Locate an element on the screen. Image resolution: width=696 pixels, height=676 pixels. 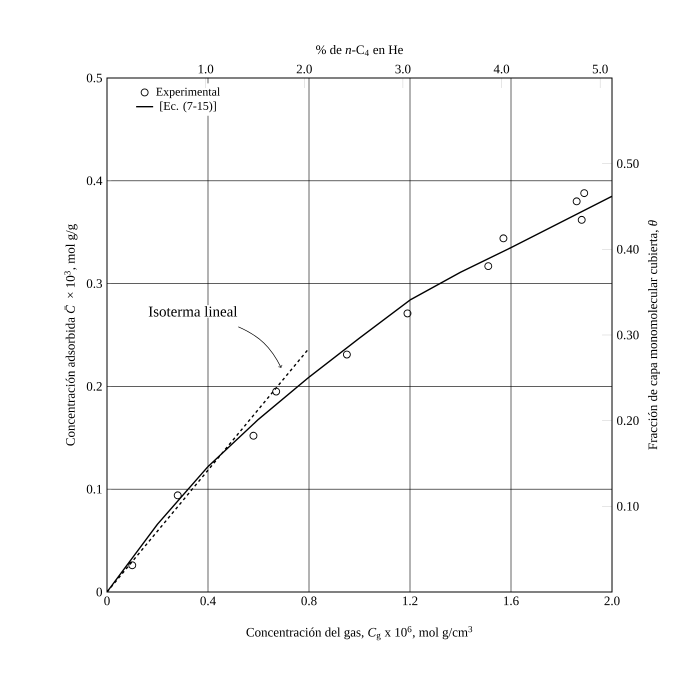
y-tick-label: 0.1 is located at coordinates (94, 489).